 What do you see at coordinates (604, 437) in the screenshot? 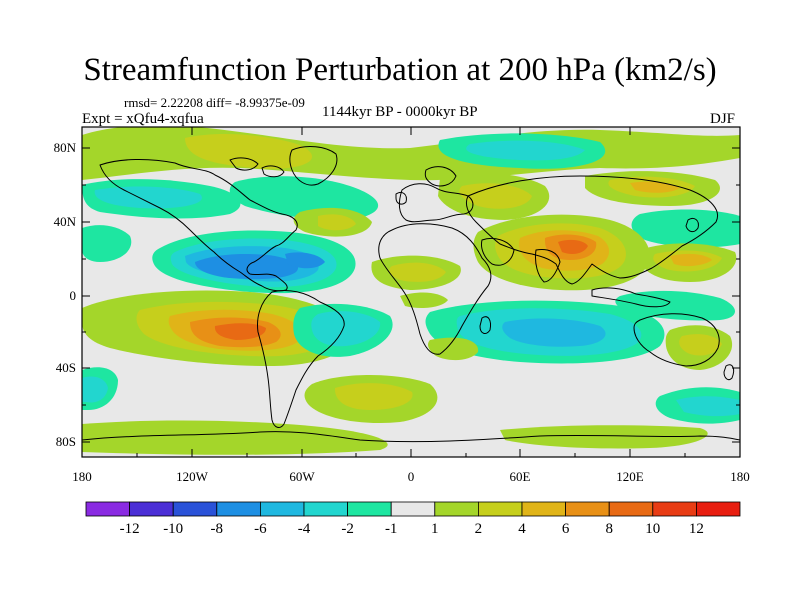
I see `antarctic-high-east` at bounding box center [604, 437].